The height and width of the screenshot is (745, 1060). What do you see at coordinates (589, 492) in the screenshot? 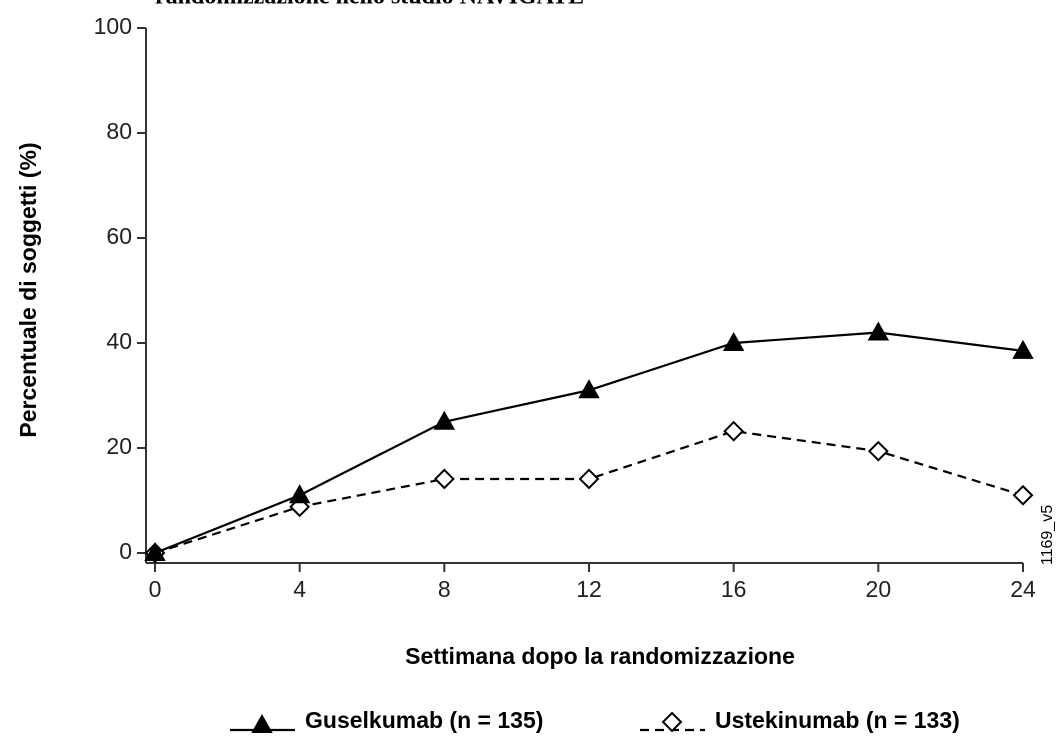
I see `series-line` at bounding box center [589, 492].